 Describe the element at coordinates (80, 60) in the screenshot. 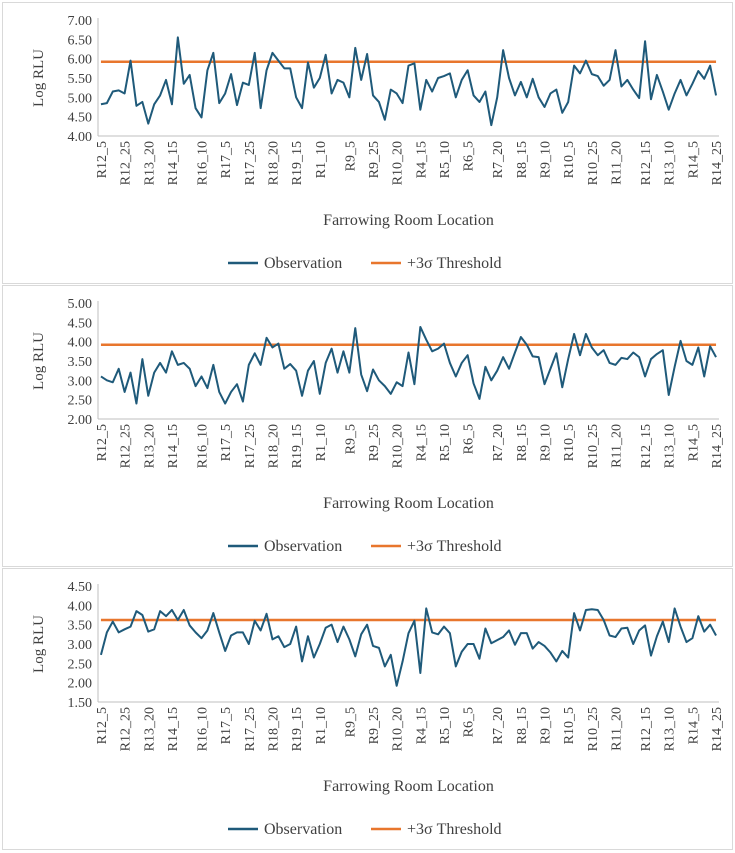

I see `y-tick-label: 6.00` at that location.